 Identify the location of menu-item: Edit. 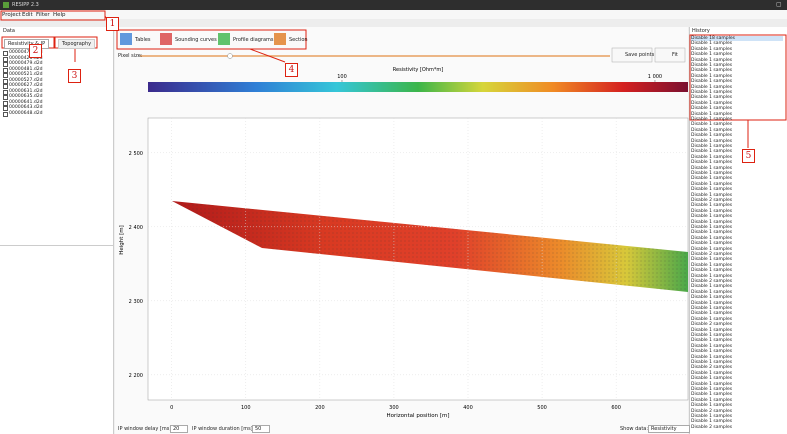
(27, 15).